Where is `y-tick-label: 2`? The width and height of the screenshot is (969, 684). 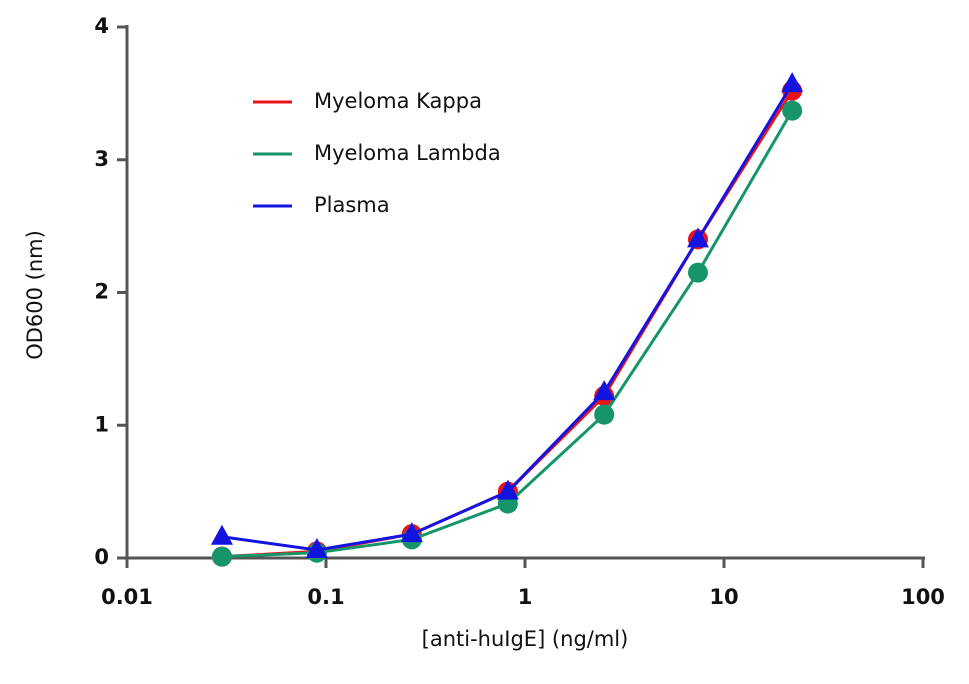 y-tick-label: 2 is located at coordinates (101, 292).